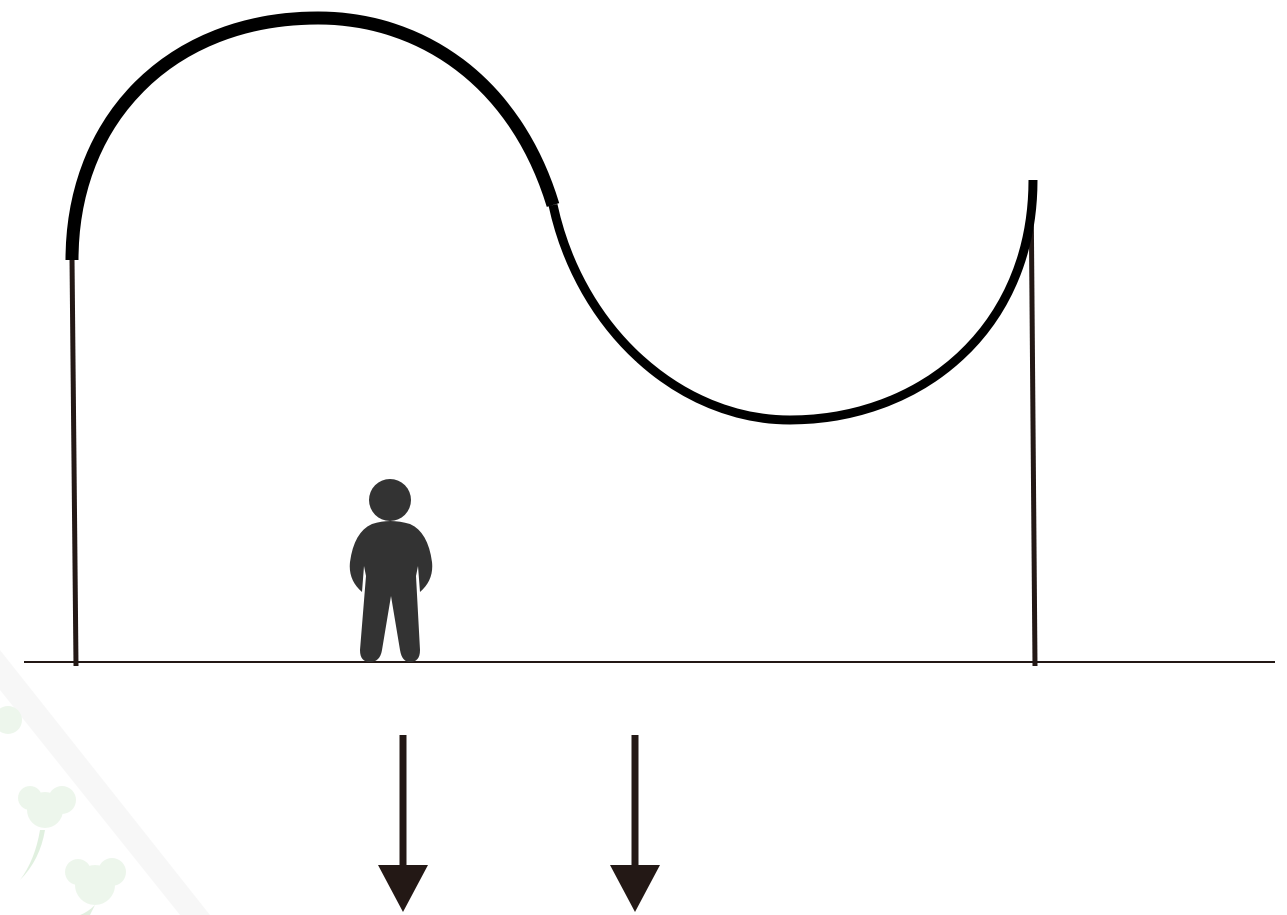  What do you see at coordinates (312, 136) in the screenshot?
I see `track-upper-arc` at bounding box center [312, 136].